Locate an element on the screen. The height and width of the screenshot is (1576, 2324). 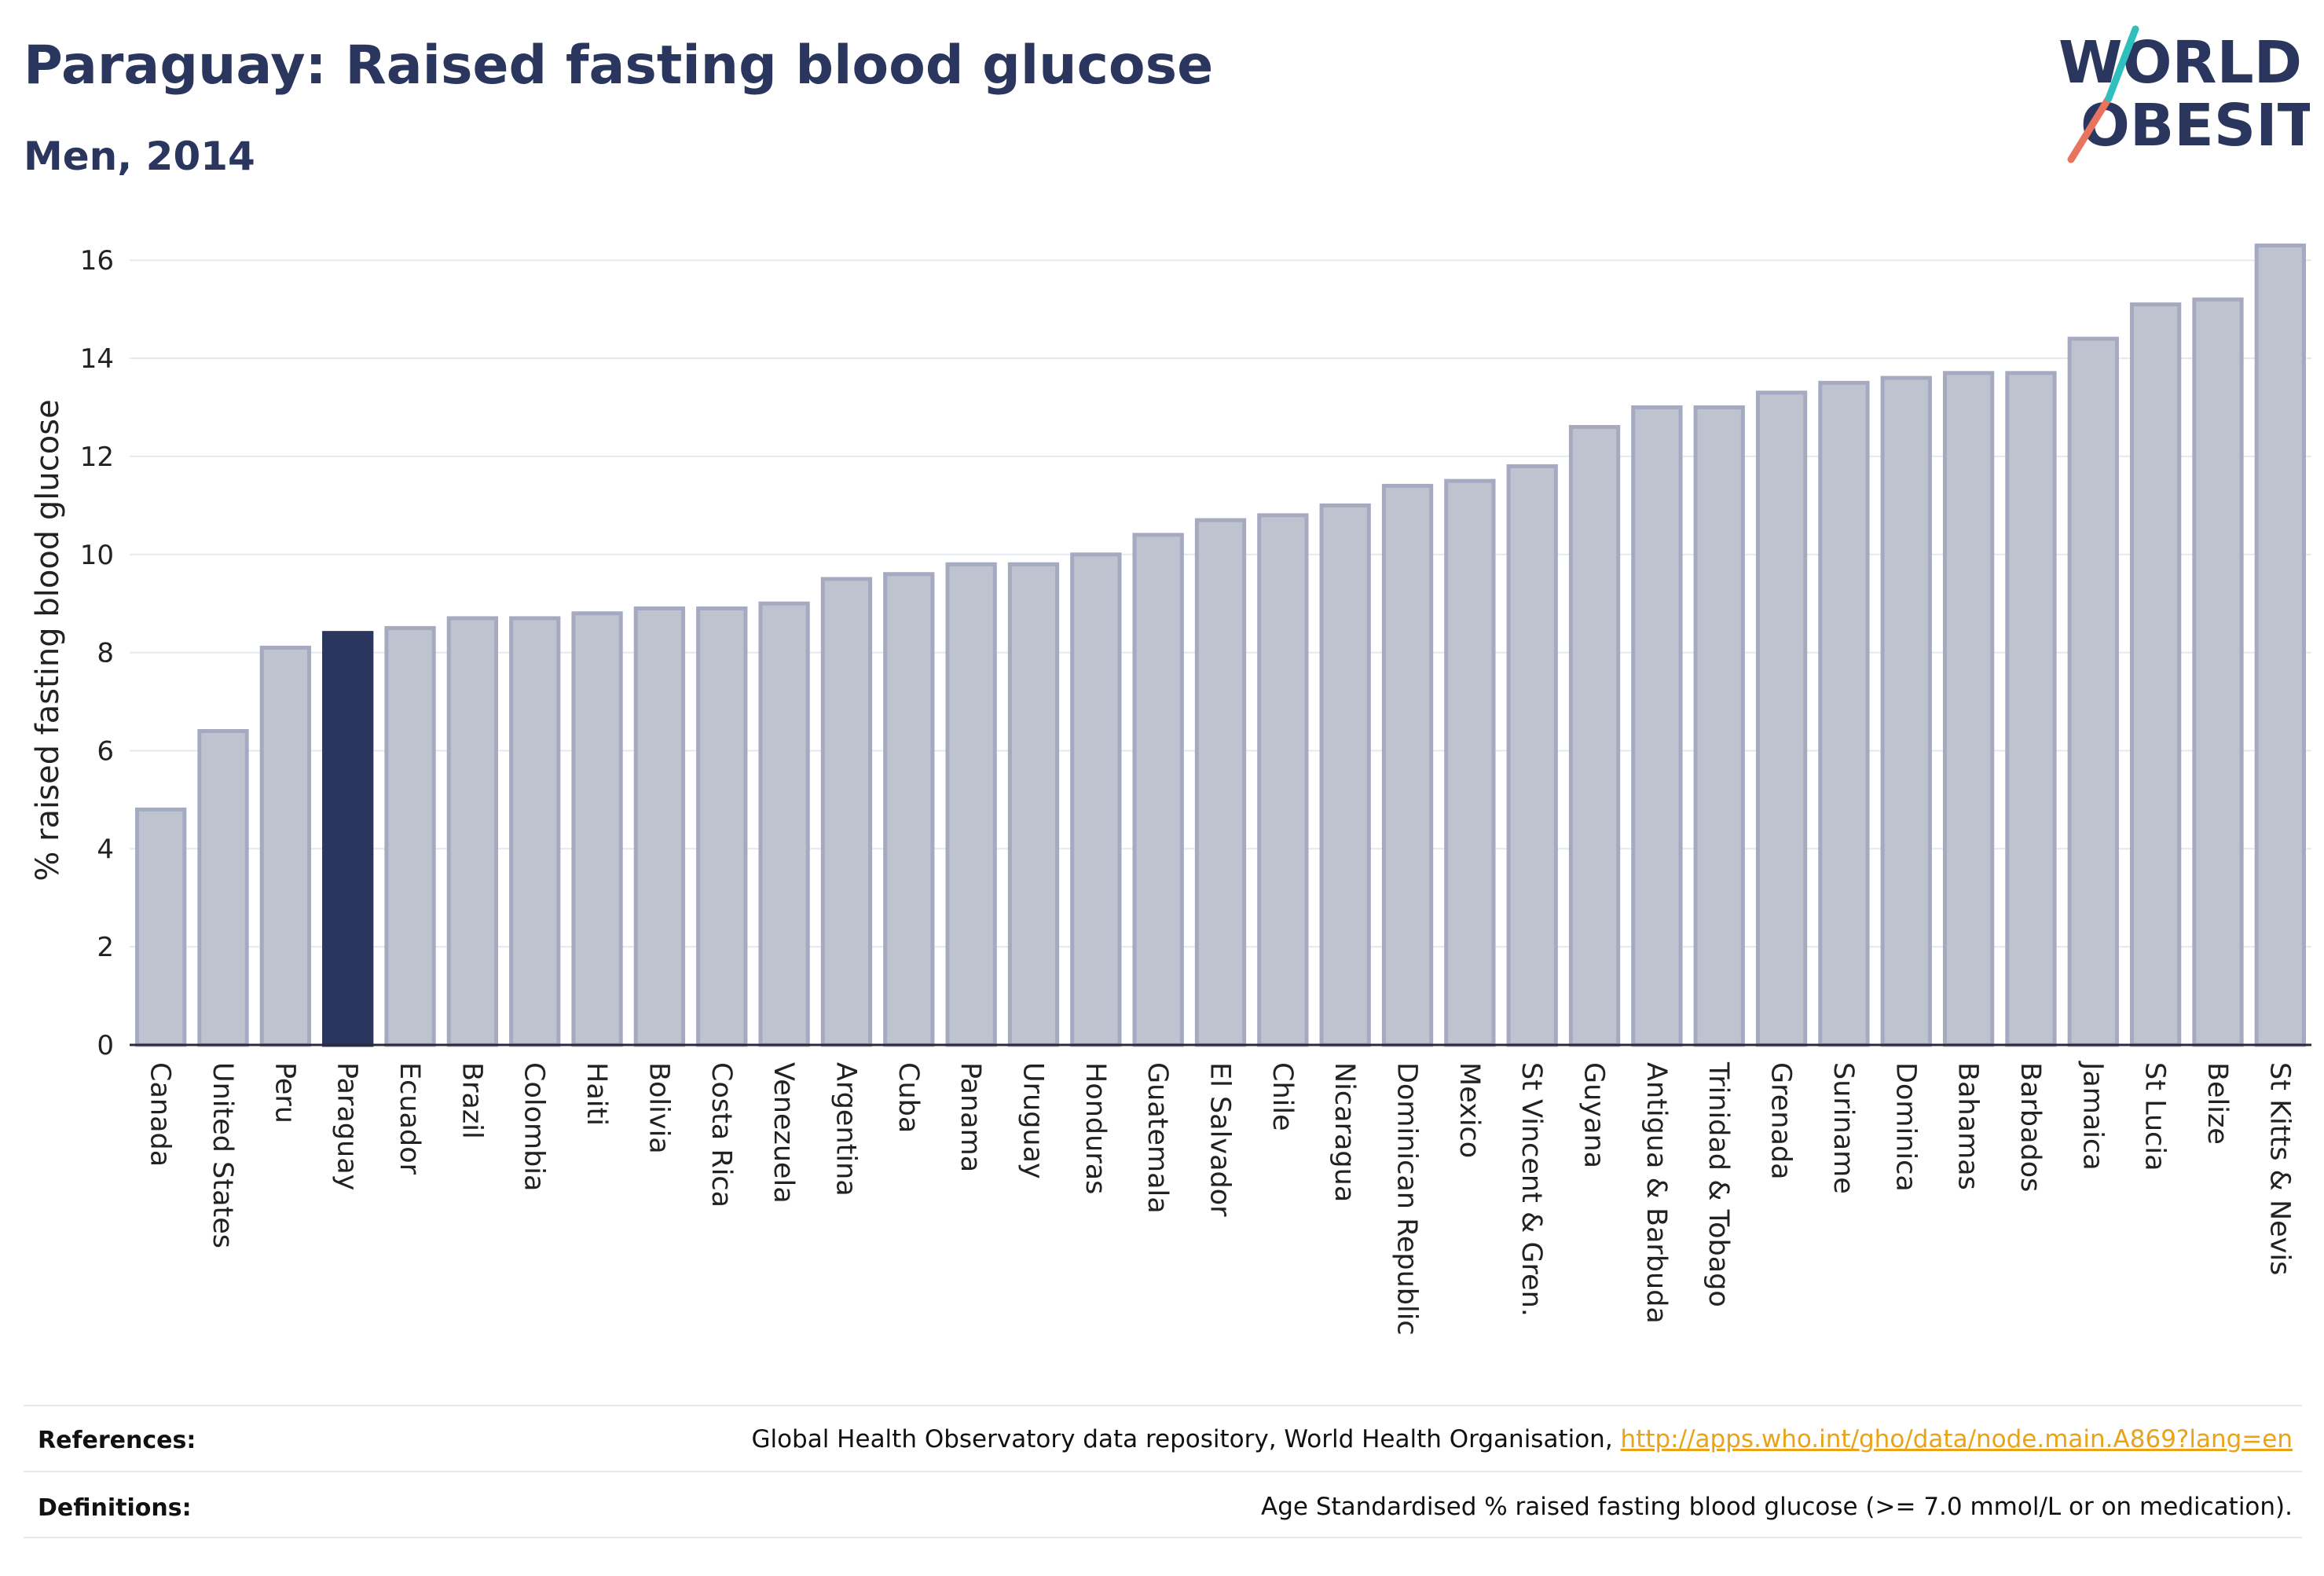
logo-line2: OBESITY is located at coordinates (2195, 125).